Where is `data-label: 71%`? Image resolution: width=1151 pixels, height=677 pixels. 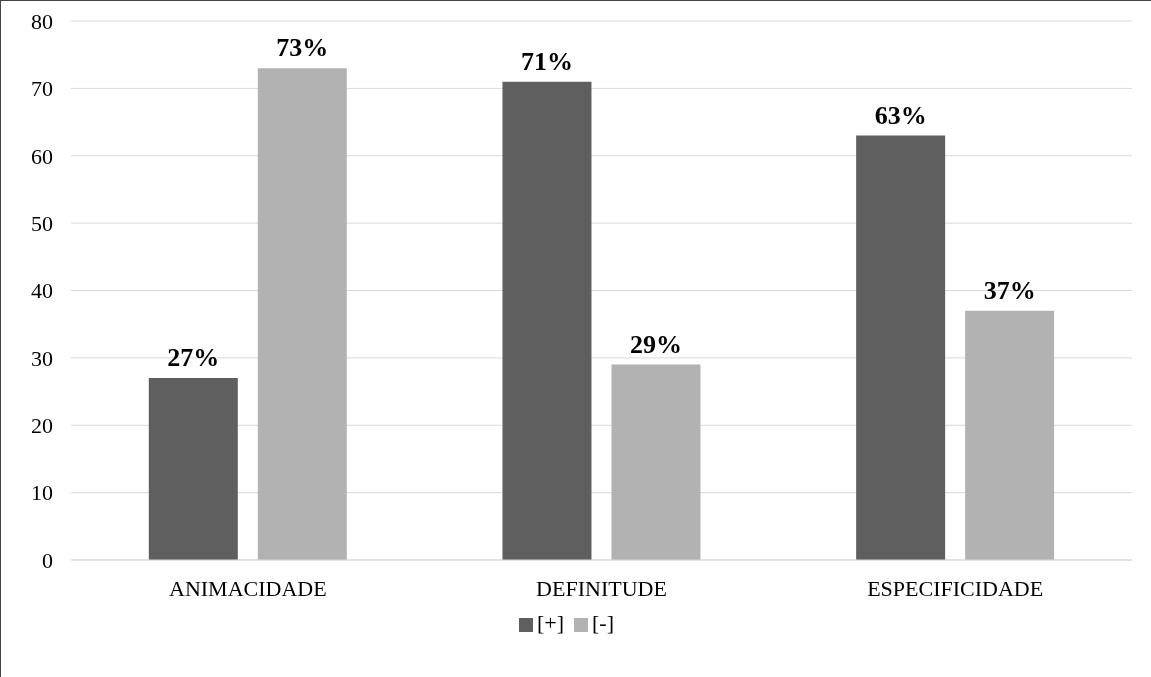 data-label: 71% is located at coordinates (546, 61).